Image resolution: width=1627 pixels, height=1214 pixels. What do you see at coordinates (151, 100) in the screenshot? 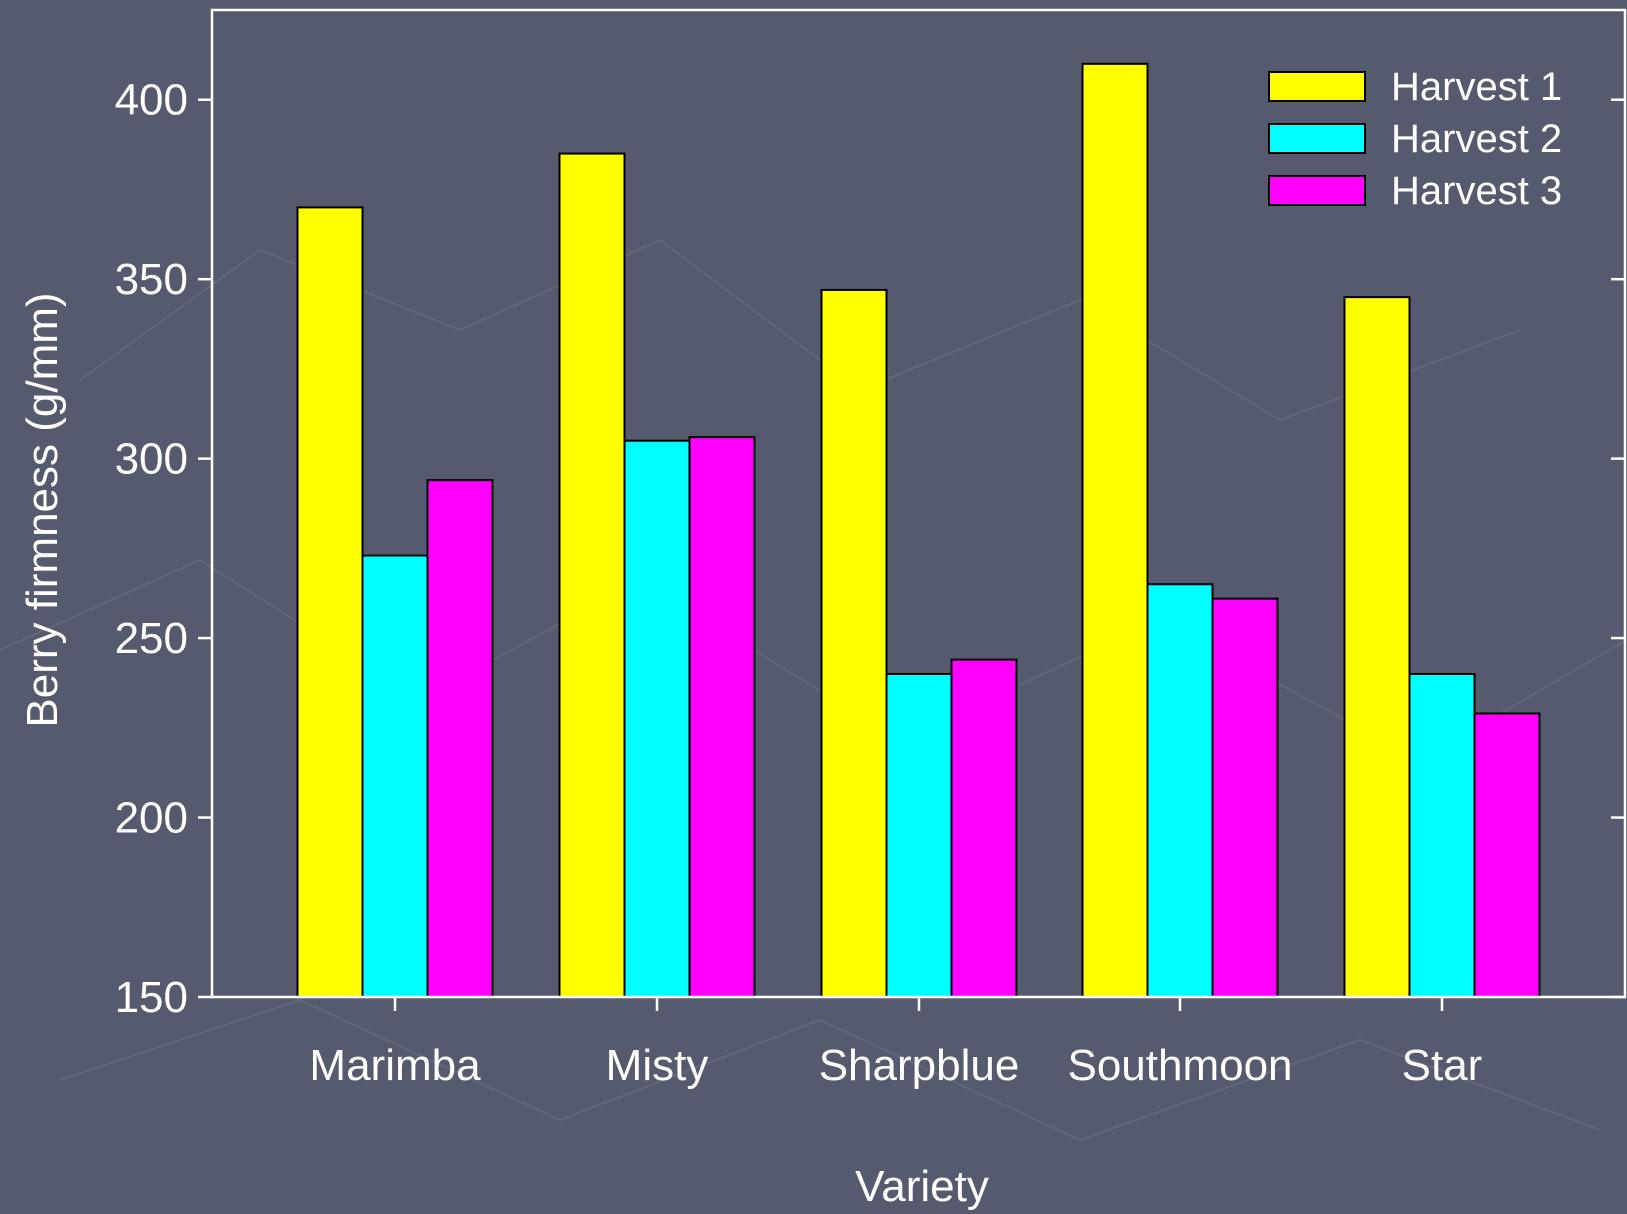
I see `y-tick-label: 400` at bounding box center [151, 100].